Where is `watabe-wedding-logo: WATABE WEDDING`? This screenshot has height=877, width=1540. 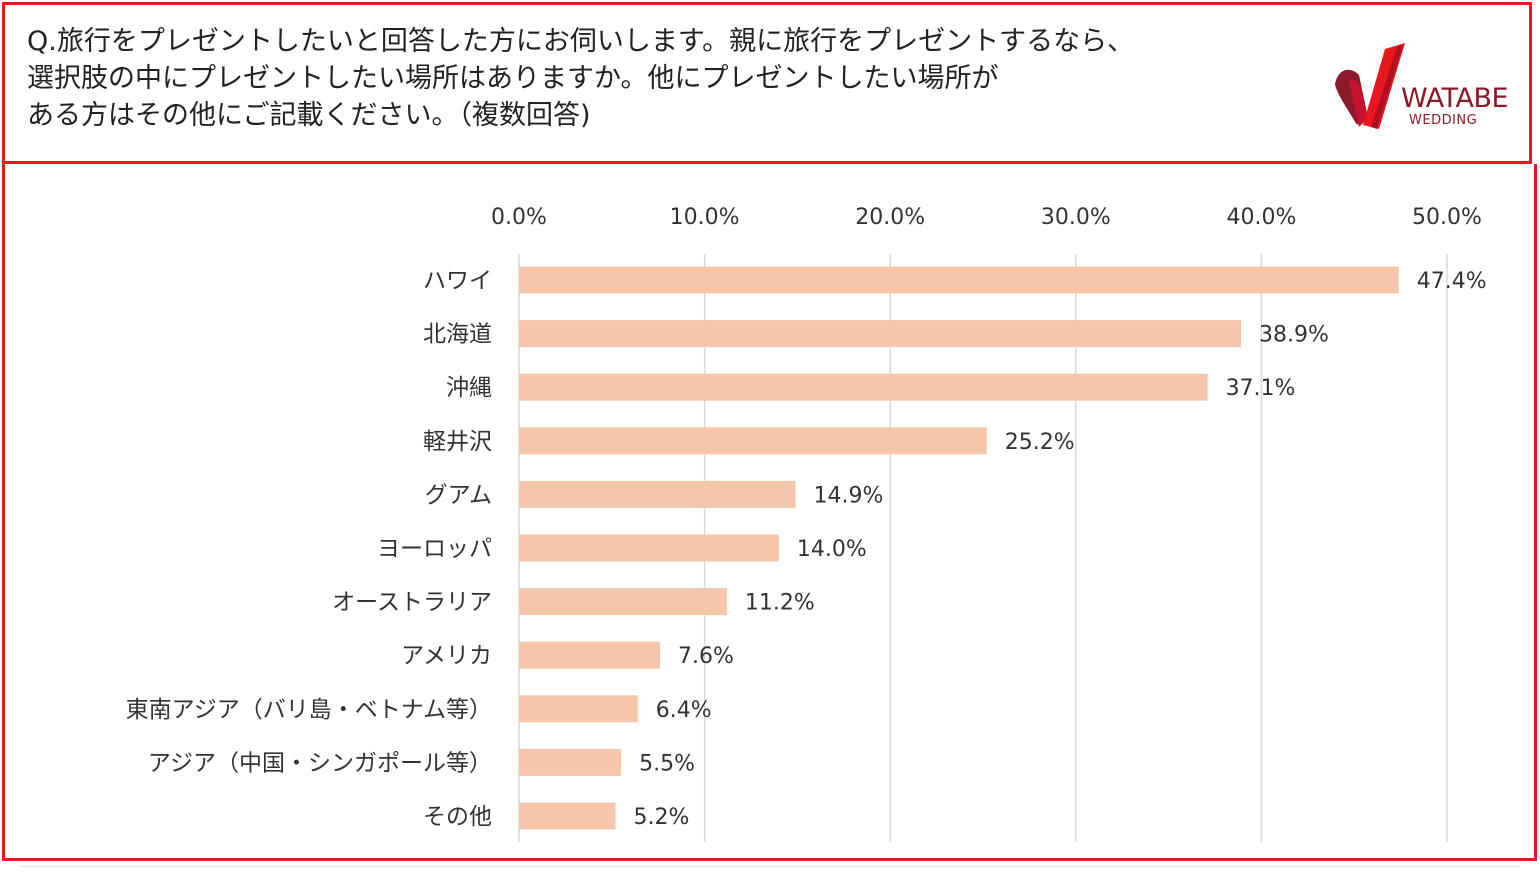
watabe-wedding-logo: WATABE WEDDING is located at coordinates (1427, 85).